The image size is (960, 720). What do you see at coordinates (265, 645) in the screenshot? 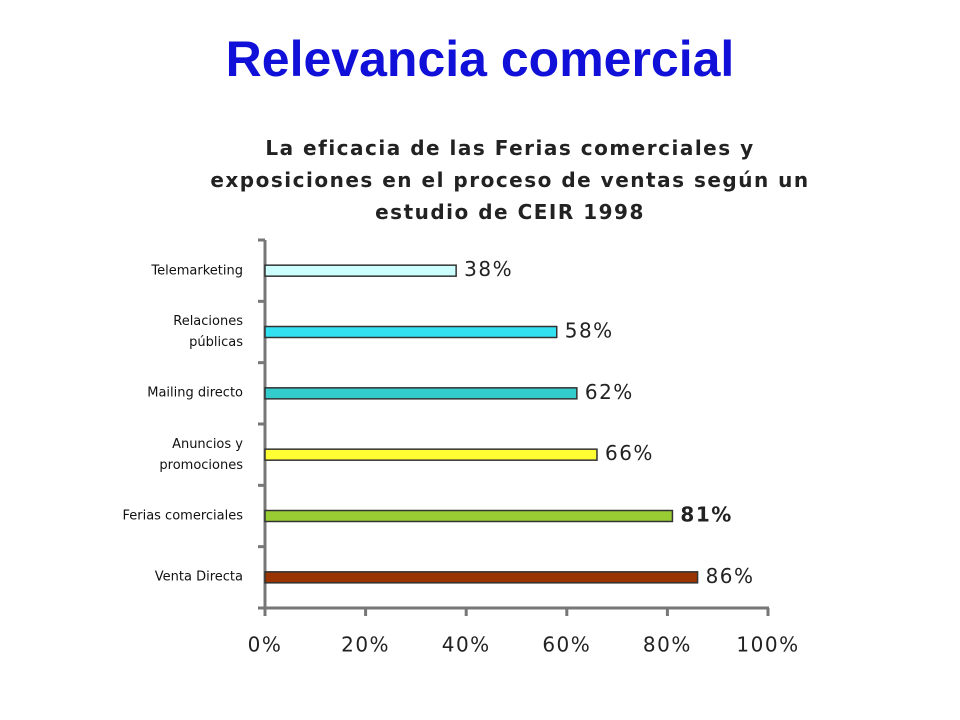
I see `x-tick-label: 0%` at bounding box center [265, 645].